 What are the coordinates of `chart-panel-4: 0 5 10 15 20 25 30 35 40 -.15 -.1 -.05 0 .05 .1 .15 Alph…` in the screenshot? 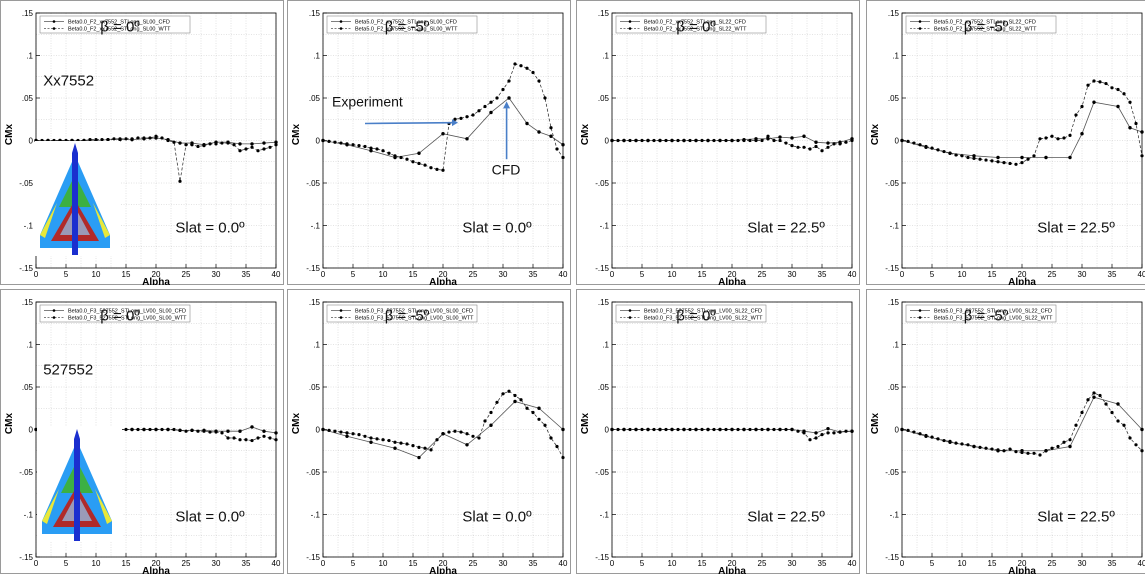 It's located at (1005, 142).